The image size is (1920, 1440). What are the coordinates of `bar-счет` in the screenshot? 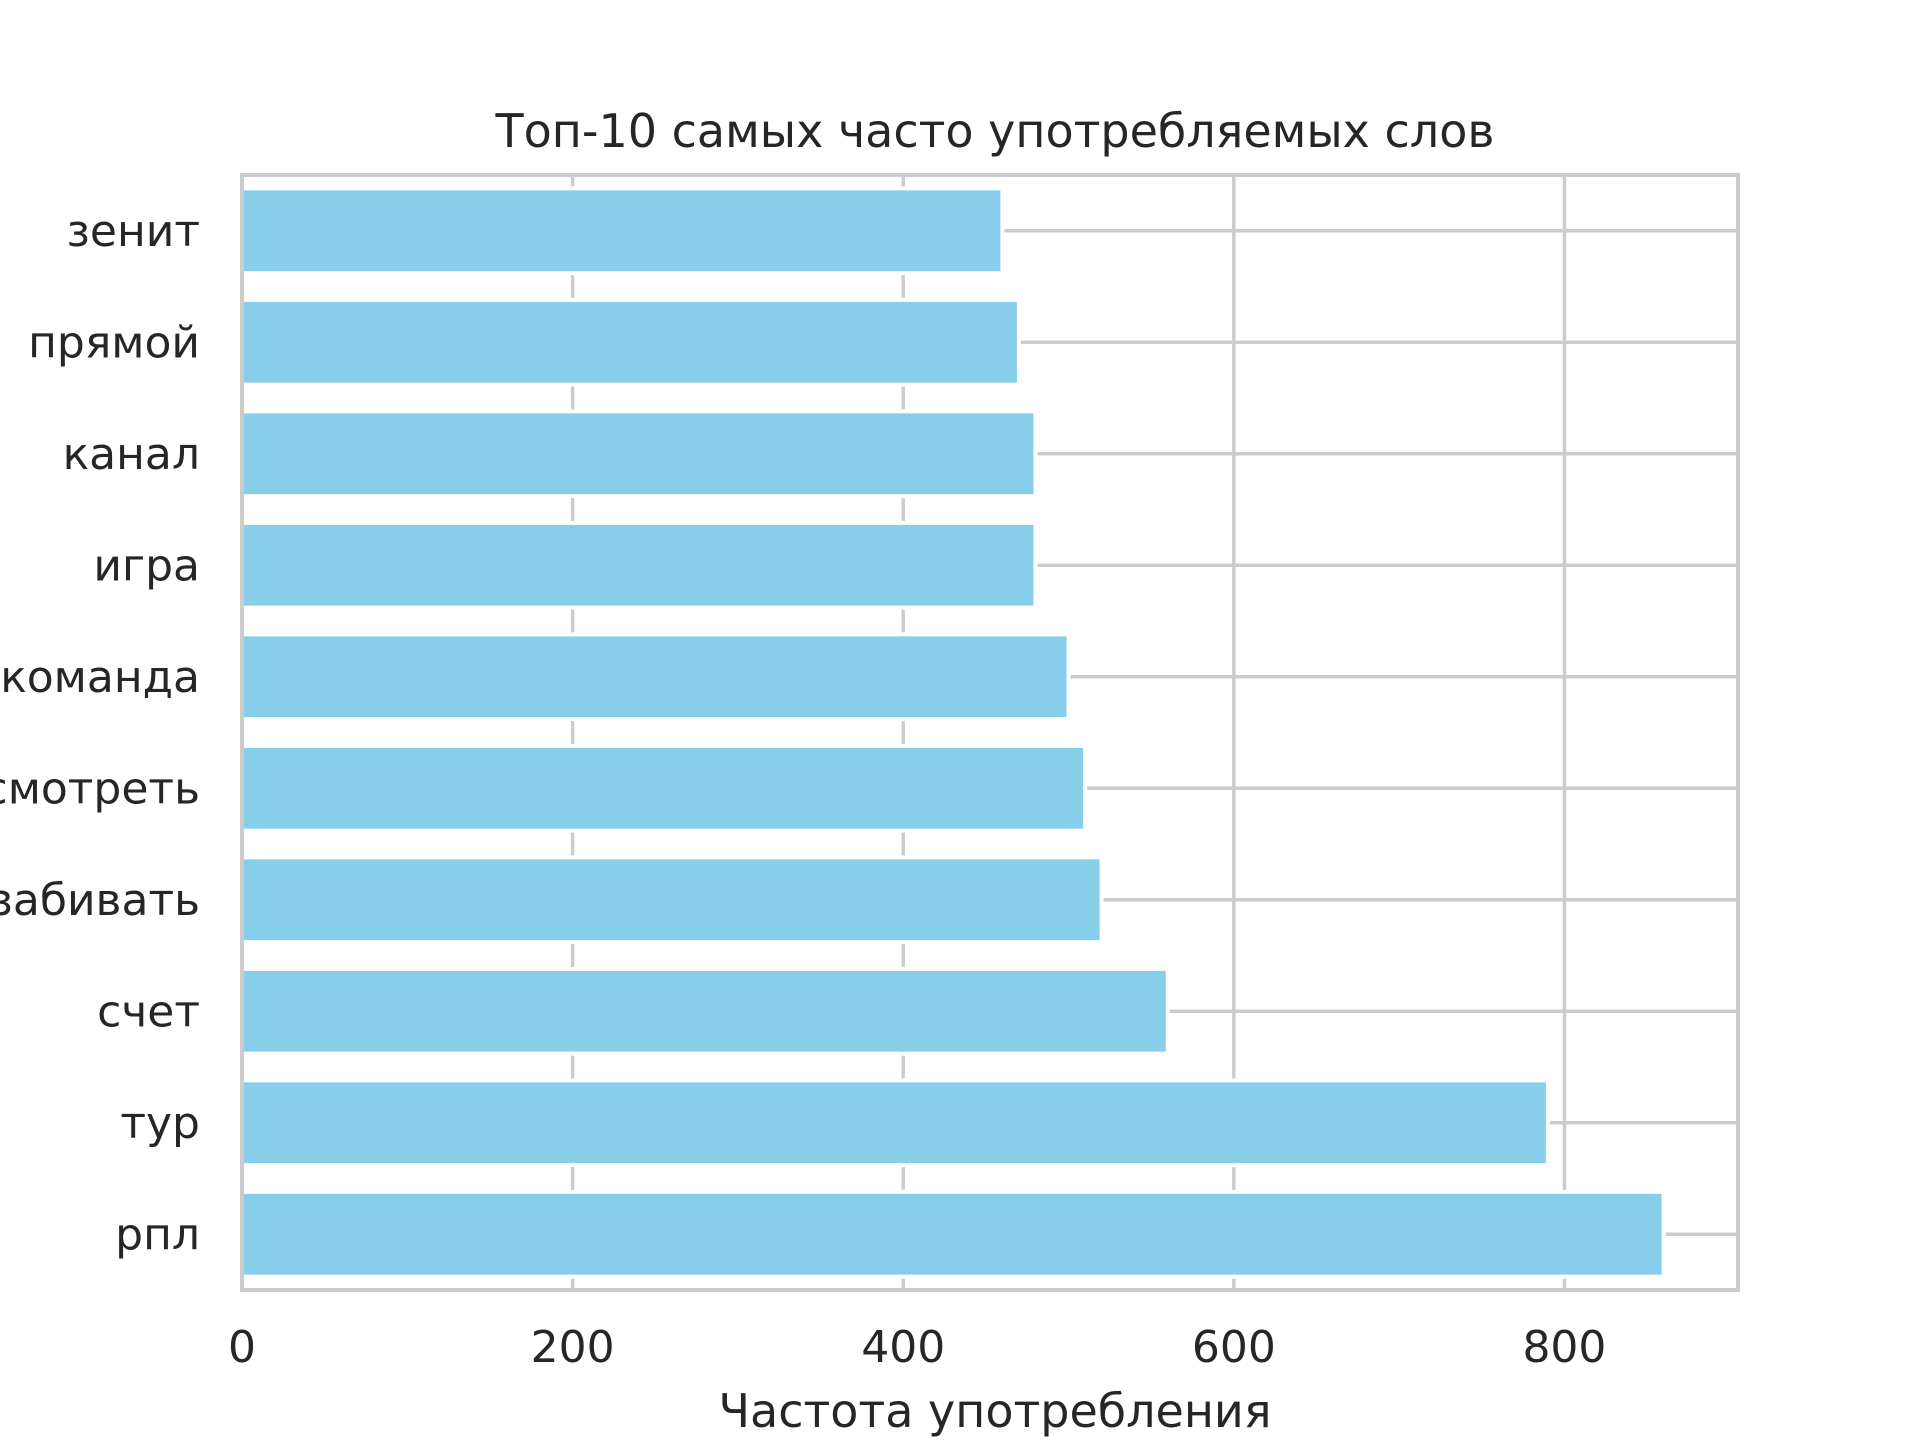 It's located at (705, 1011).